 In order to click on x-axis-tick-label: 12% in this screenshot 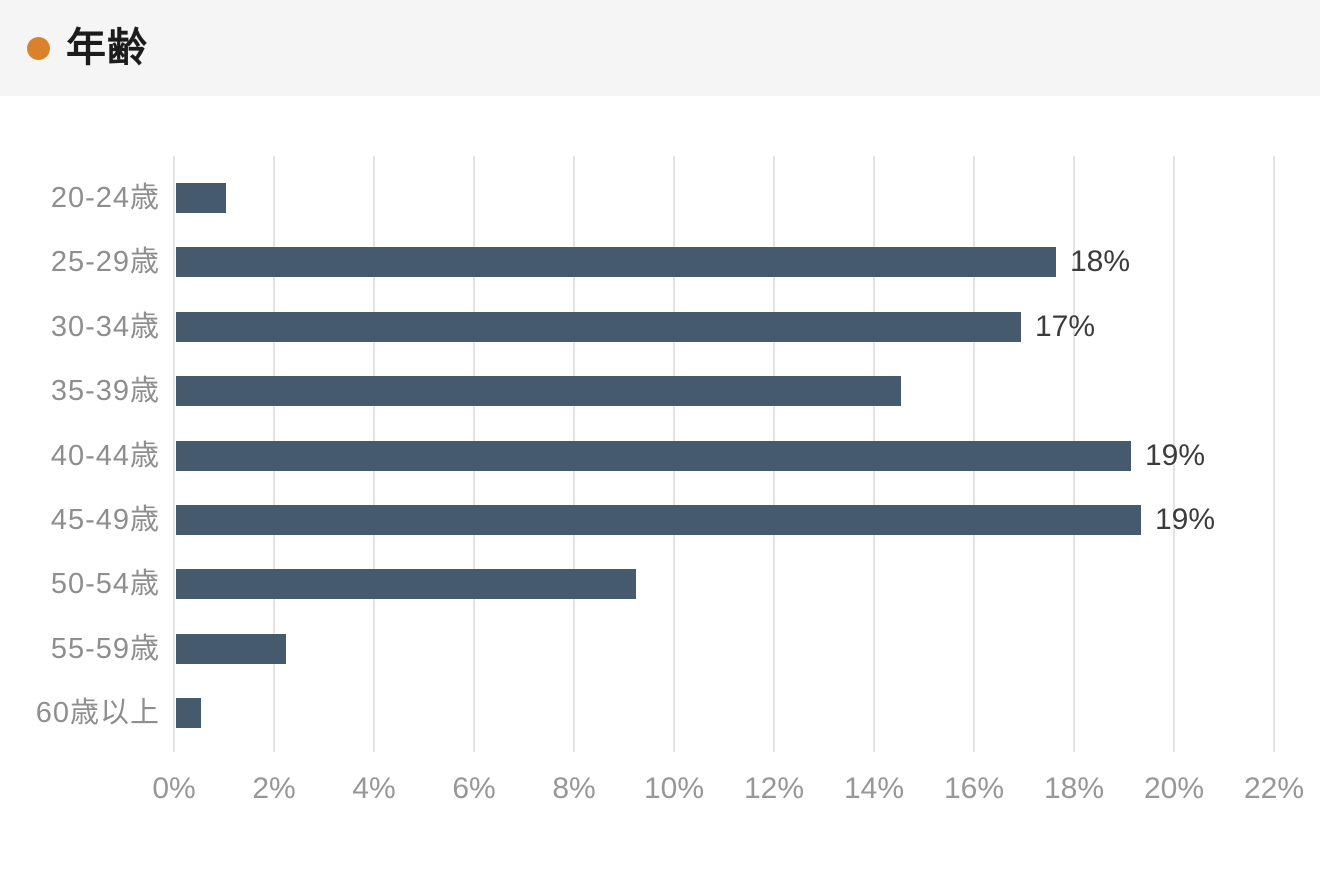, I will do `click(774, 788)`.